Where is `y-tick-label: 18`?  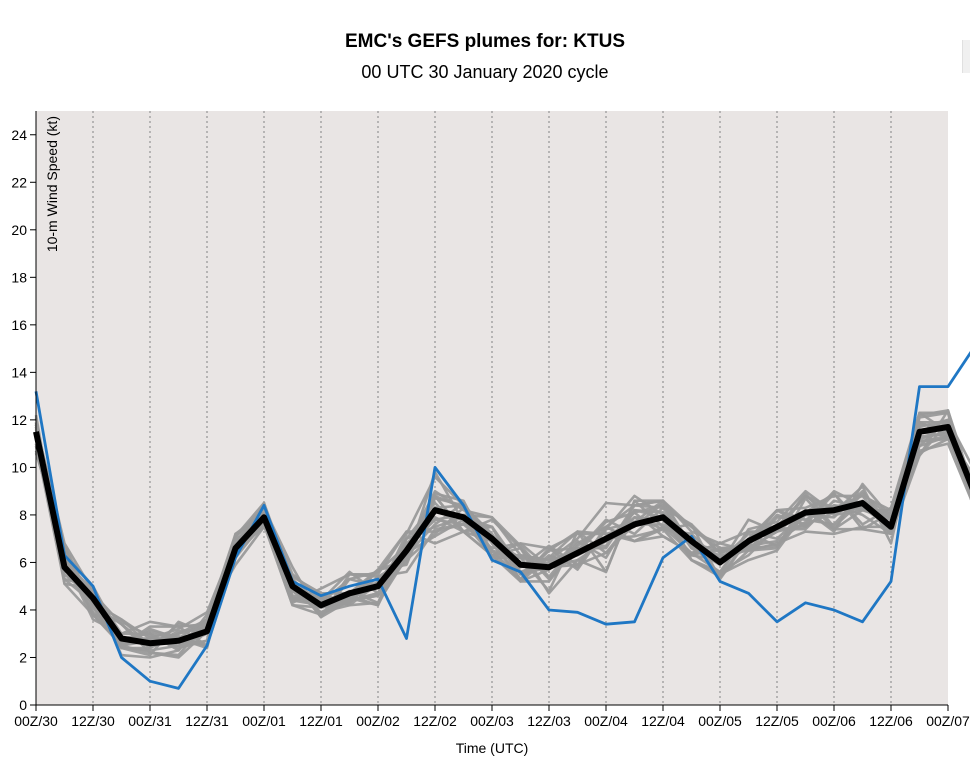 y-tick-label: 18 is located at coordinates (19, 277).